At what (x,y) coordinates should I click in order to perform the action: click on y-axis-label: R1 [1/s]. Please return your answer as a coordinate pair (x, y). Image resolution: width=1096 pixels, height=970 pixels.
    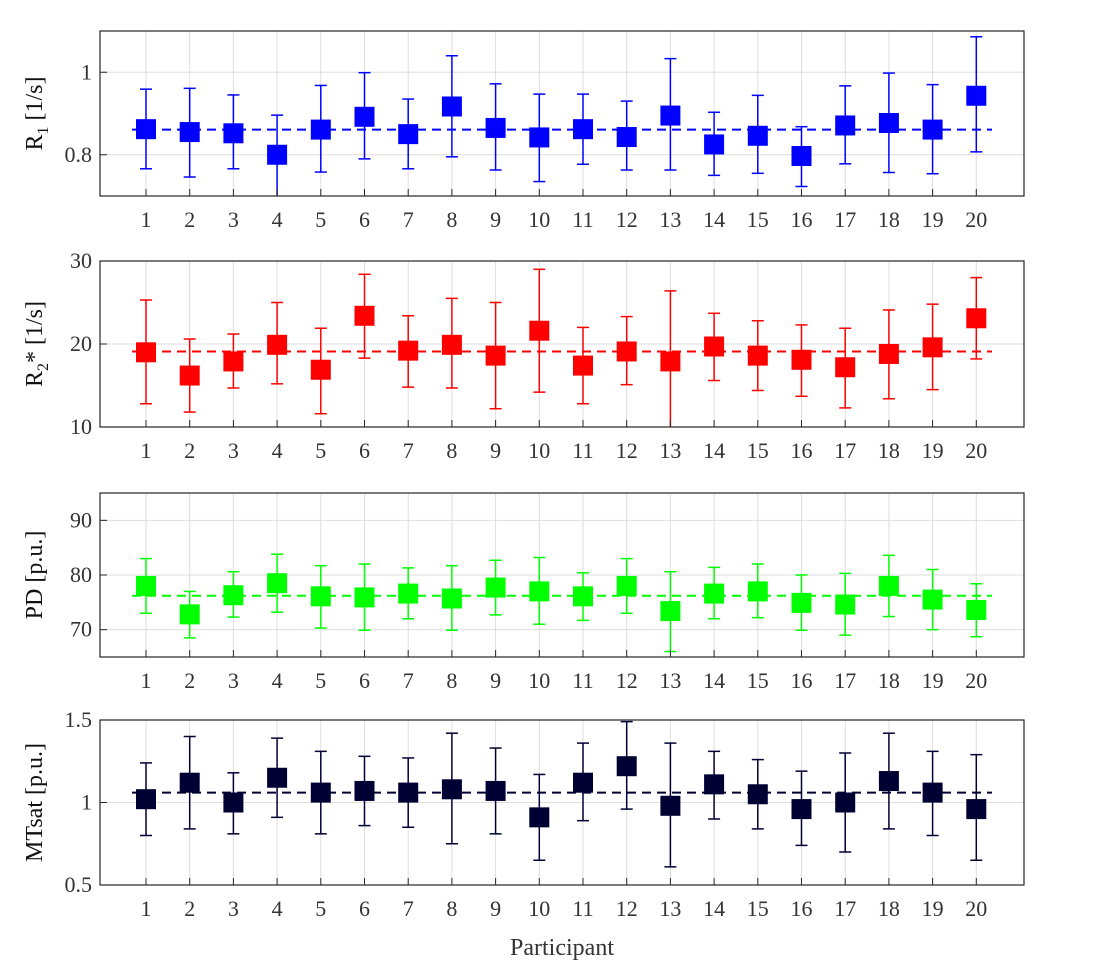
    Looking at the image, I should click on (37, 113).